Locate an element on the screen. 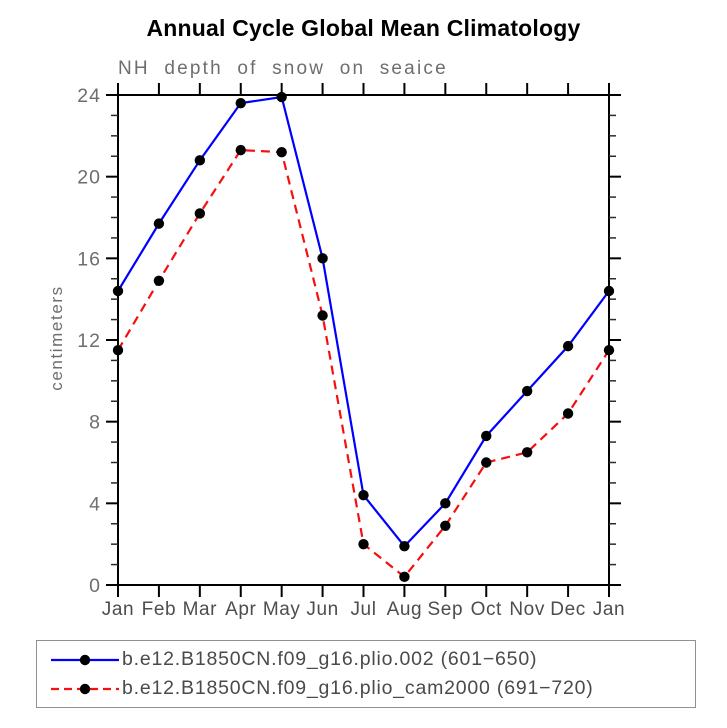 The width and height of the screenshot is (727, 728). x-tick-label: Jun is located at coordinates (322, 609).